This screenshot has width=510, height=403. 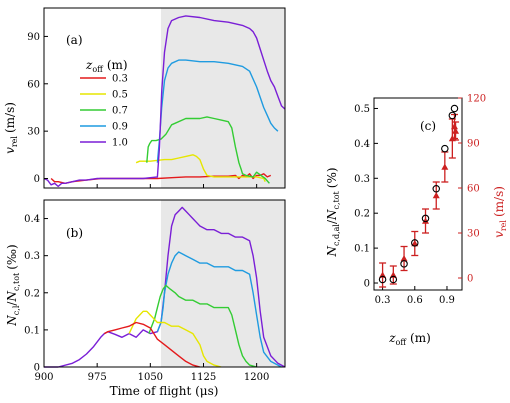 I want to click on panel-c-x-ticks: 0.3 0.6 0.9, so click(x=415, y=296).